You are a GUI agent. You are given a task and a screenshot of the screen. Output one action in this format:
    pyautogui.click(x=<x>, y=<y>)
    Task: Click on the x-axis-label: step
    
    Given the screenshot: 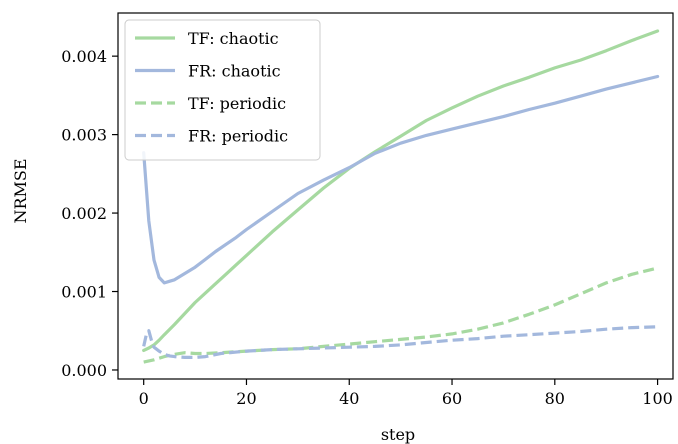 What is the action you would take?
    pyautogui.click(x=398, y=434)
    